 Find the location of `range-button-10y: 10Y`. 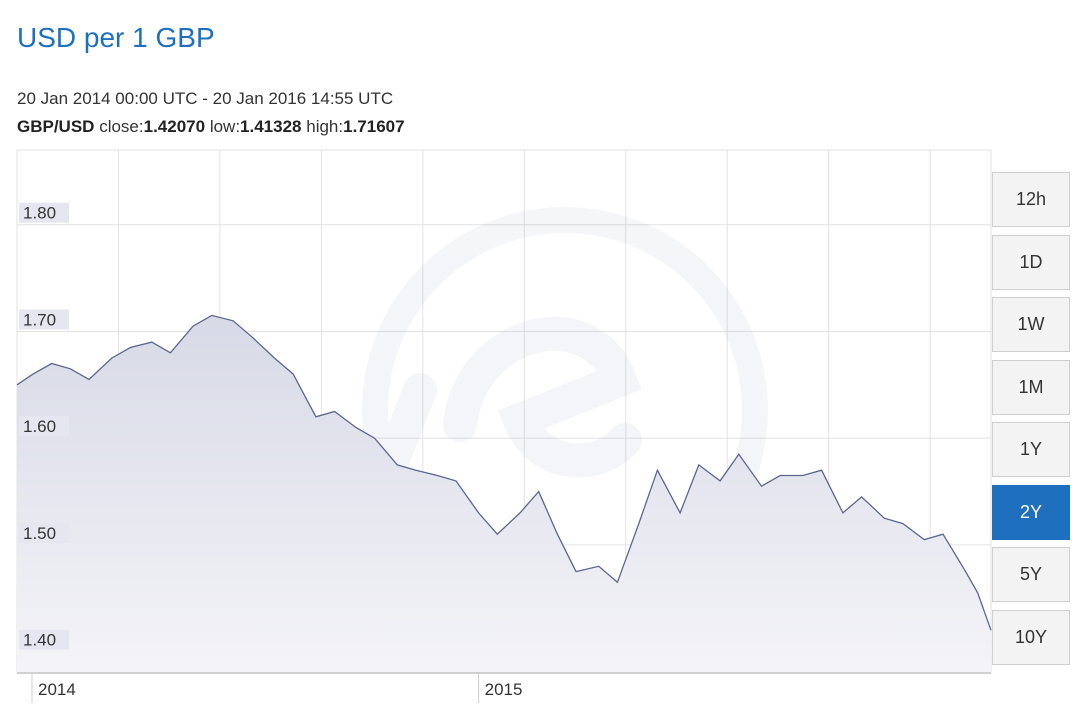

range-button-10y: 10Y is located at coordinates (1031, 637).